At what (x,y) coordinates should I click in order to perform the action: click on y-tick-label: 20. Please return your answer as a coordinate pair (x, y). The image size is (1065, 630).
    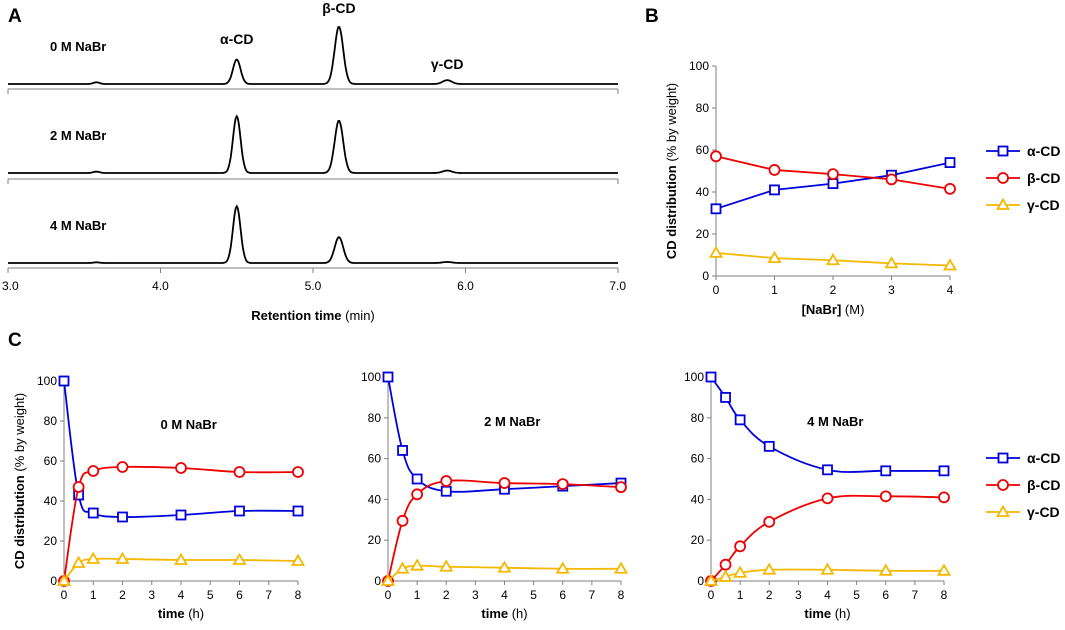
    Looking at the image, I should click on (703, 234).